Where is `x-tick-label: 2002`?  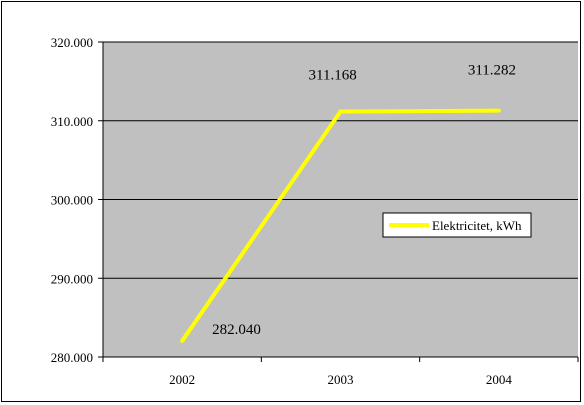
x-tick-label: 2002 is located at coordinates (182, 379).